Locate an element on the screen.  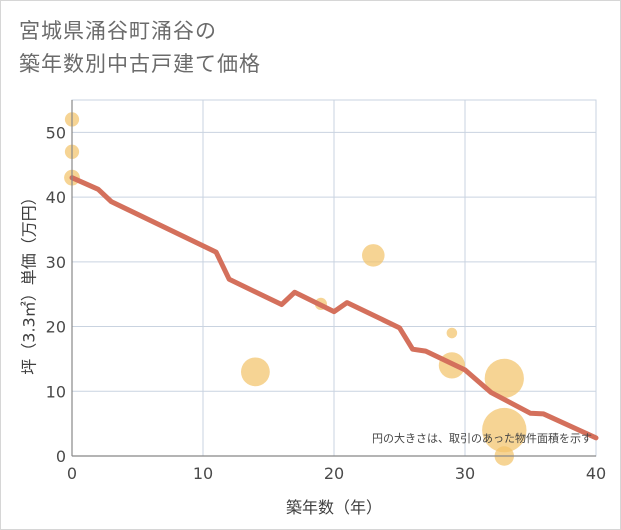
x-tick-label: 30 is located at coordinates (465, 473).